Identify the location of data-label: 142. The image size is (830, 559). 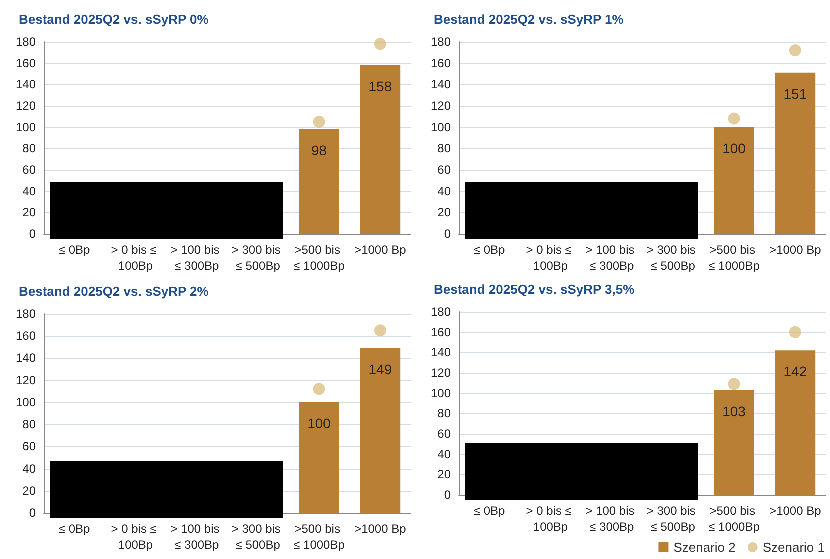
(796, 372).